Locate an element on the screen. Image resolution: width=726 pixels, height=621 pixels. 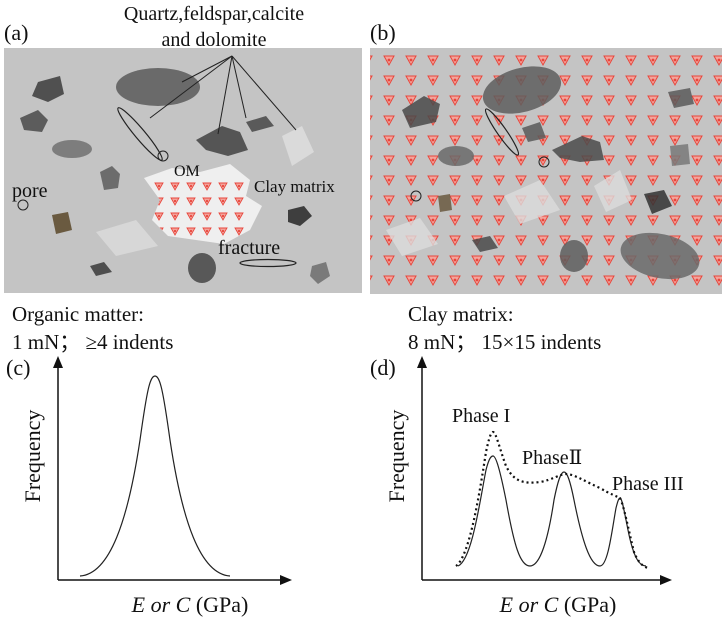
panel-d-xlabel-unit: (GPa) is located at coordinates (587, 604).